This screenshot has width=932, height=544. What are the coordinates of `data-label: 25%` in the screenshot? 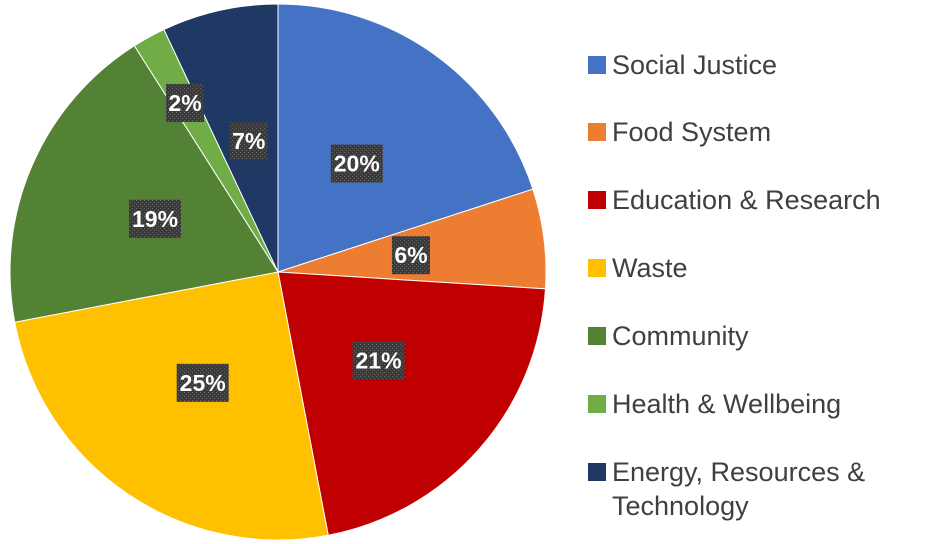 It's located at (203, 383).